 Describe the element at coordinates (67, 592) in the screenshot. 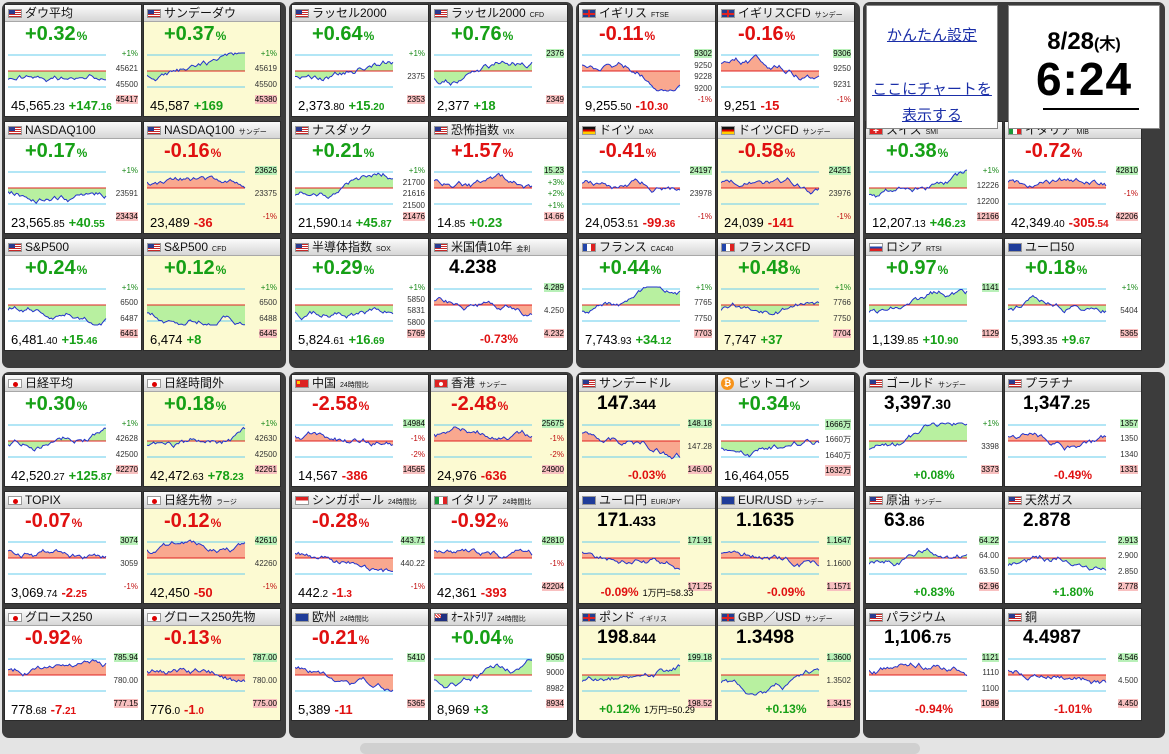

I see `footer-change-main: -2` at that location.